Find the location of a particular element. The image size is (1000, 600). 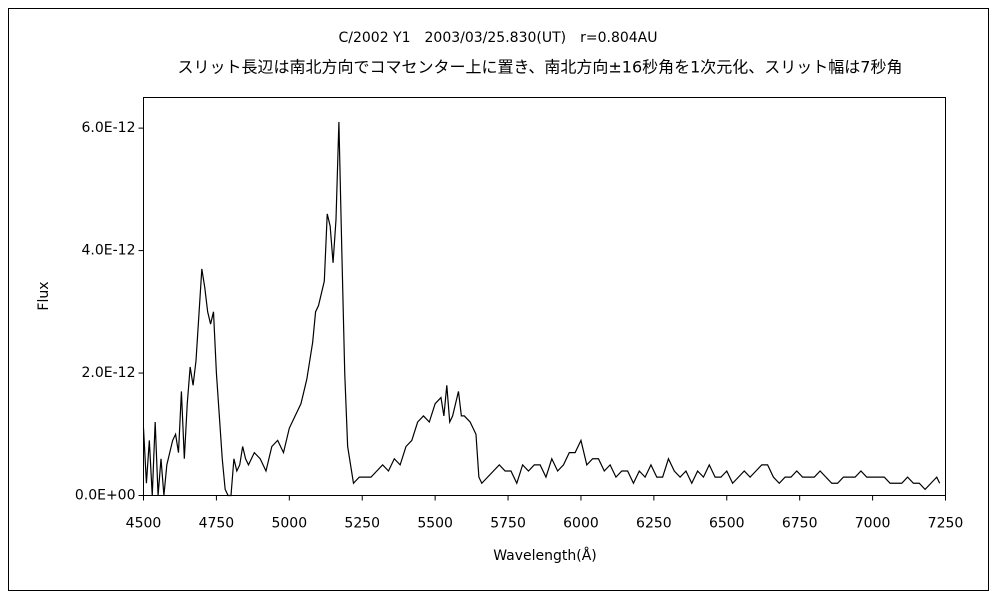

x-tick-label: 5500 is located at coordinates (435, 524).